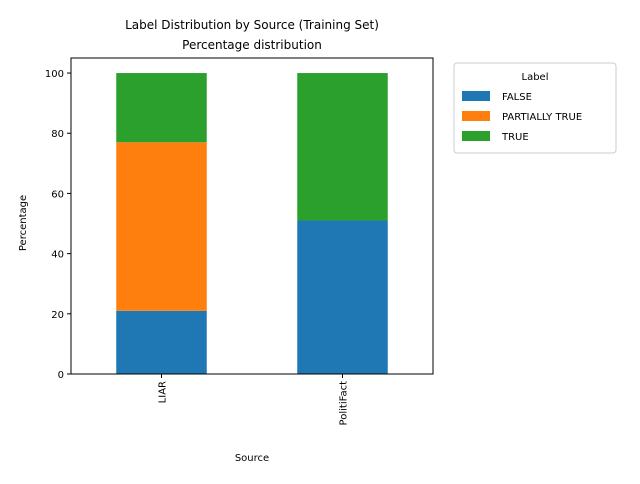 This screenshot has width=640, height=484. What do you see at coordinates (344, 403) in the screenshot?
I see `x-tick-label: PolitiFact` at bounding box center [344, 403].